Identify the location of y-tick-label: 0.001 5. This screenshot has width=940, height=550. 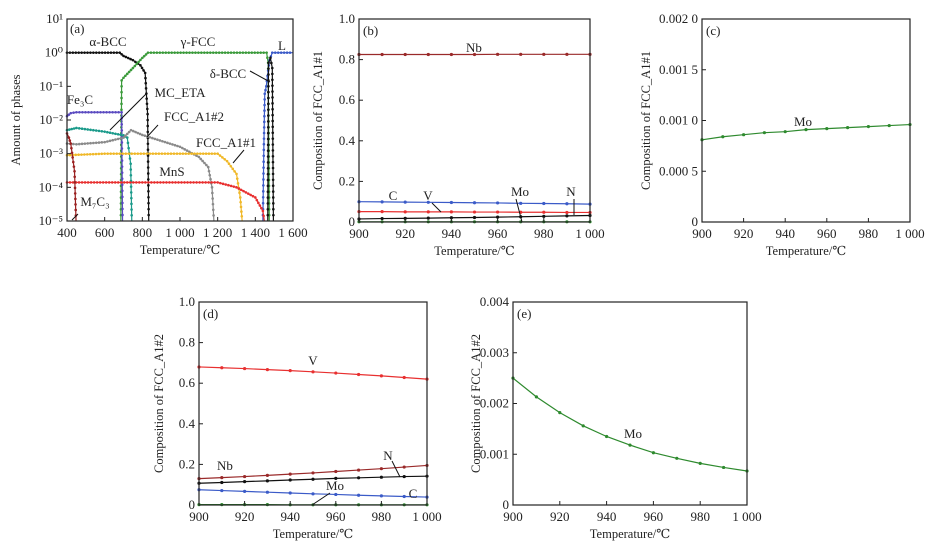
(678, 69).